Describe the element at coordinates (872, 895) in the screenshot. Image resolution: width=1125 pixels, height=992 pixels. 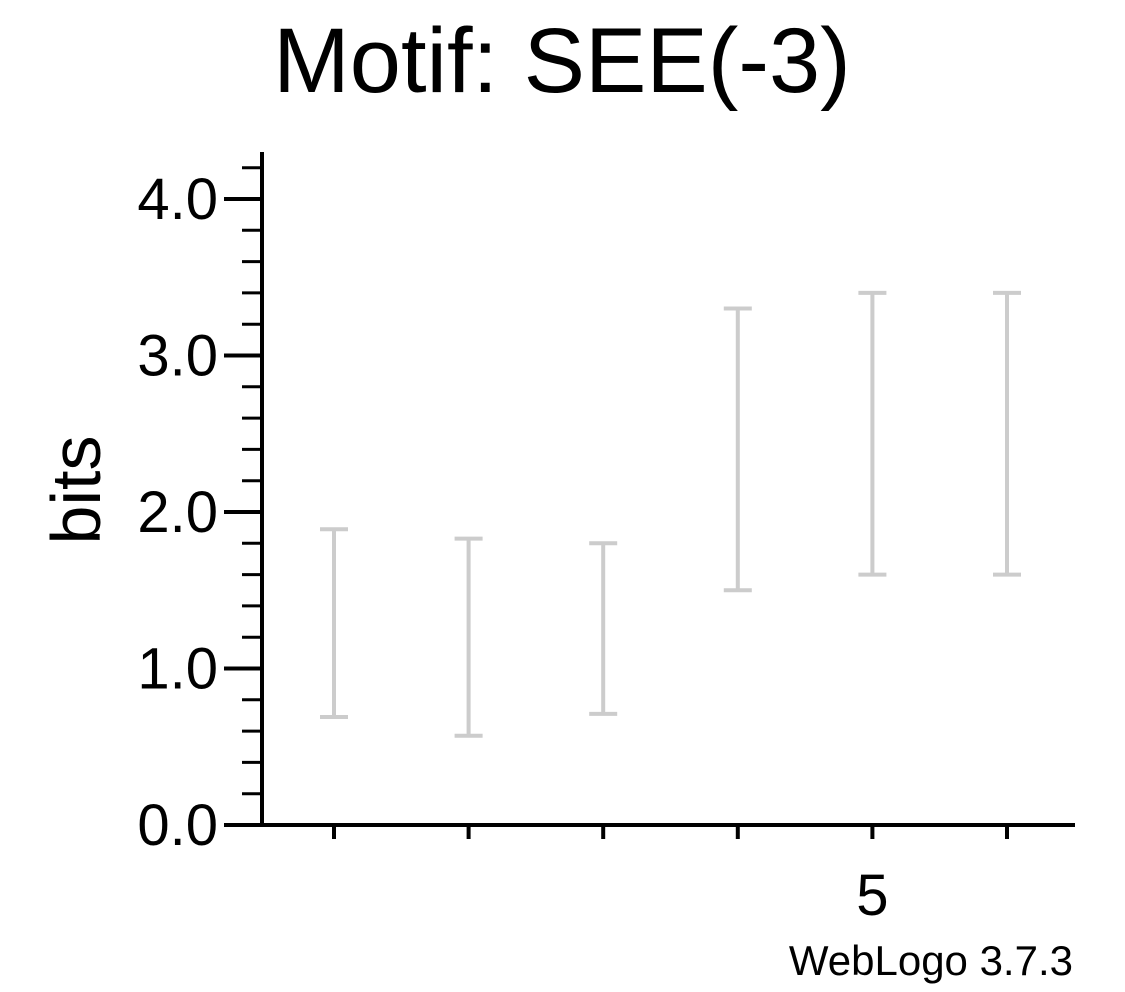
I see `x-tick-label: 5` at that location.